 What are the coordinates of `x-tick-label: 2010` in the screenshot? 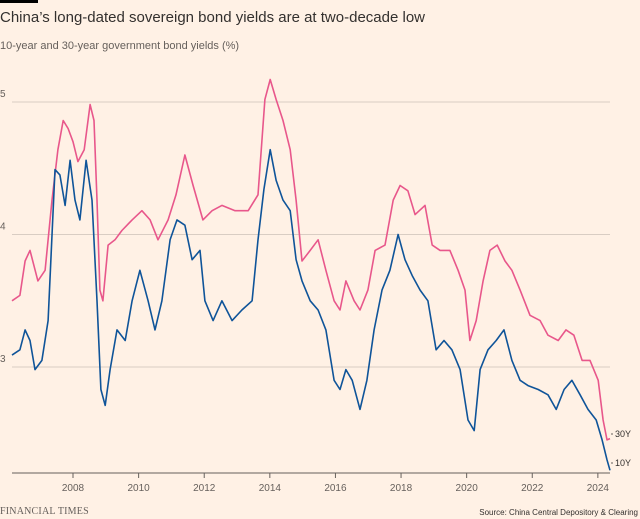 It's located at (138, 488).